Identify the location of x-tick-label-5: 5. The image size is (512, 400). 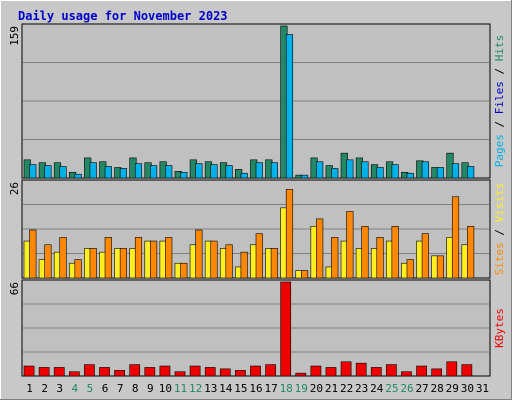
(90, 388).